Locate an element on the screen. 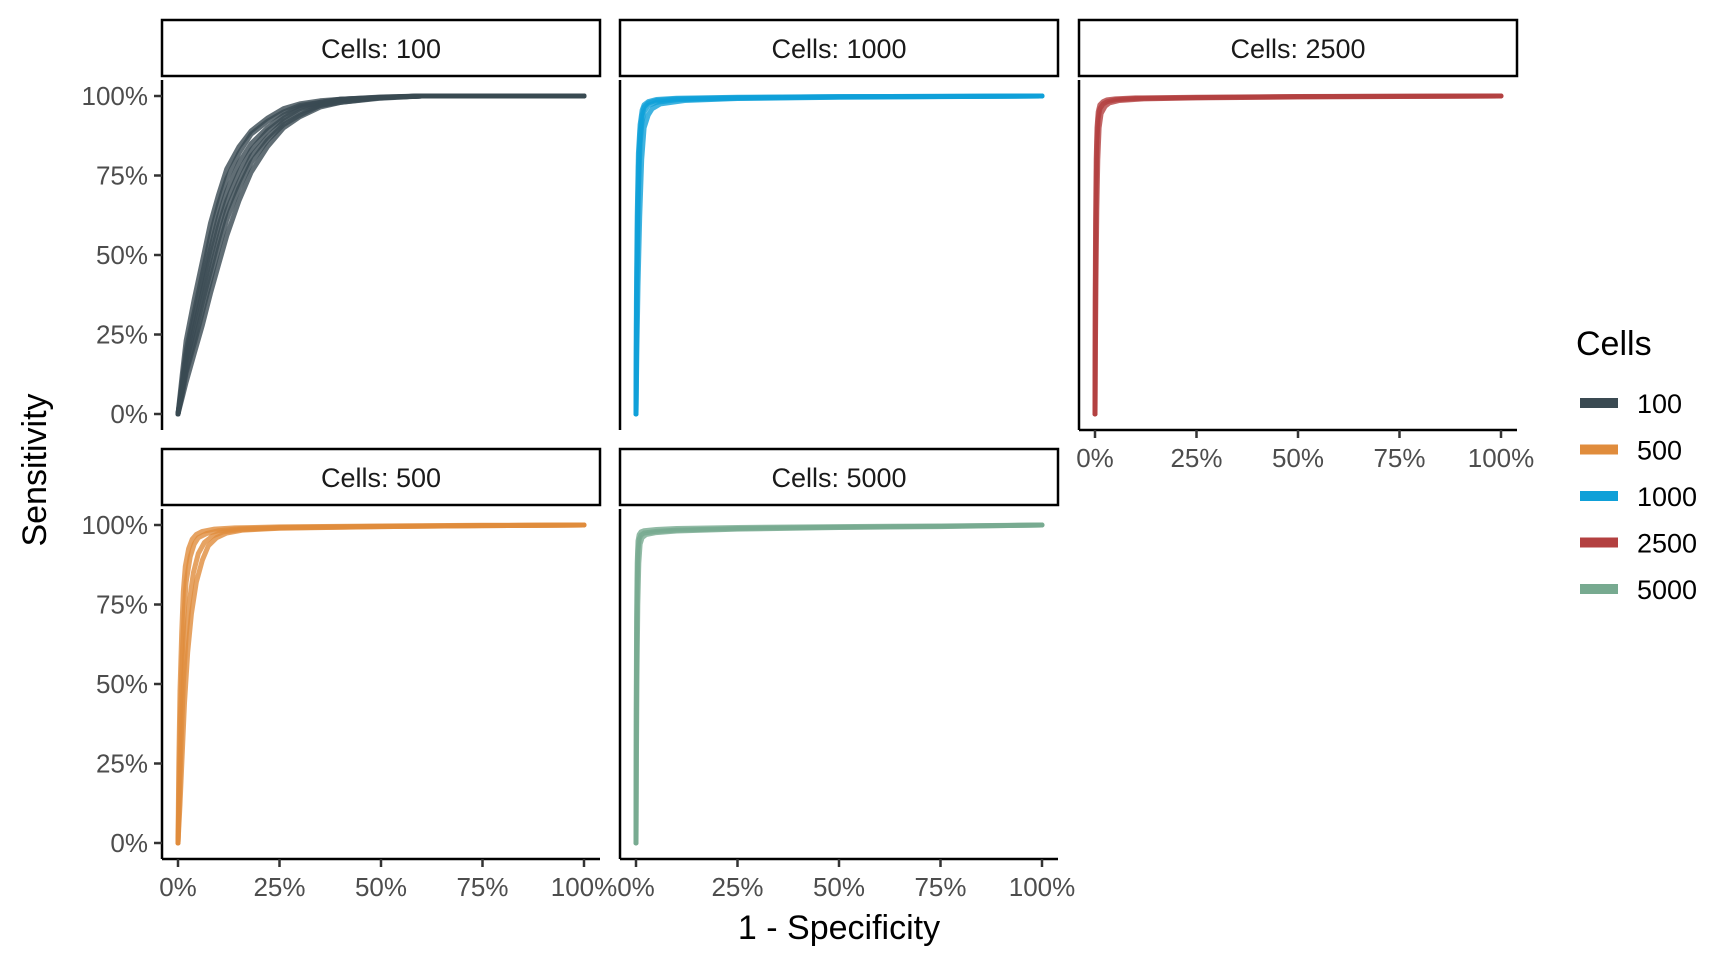 The height and width of the screenshot is (965, 1728). legend-label: 100 is located at coordinates (1659, 404).